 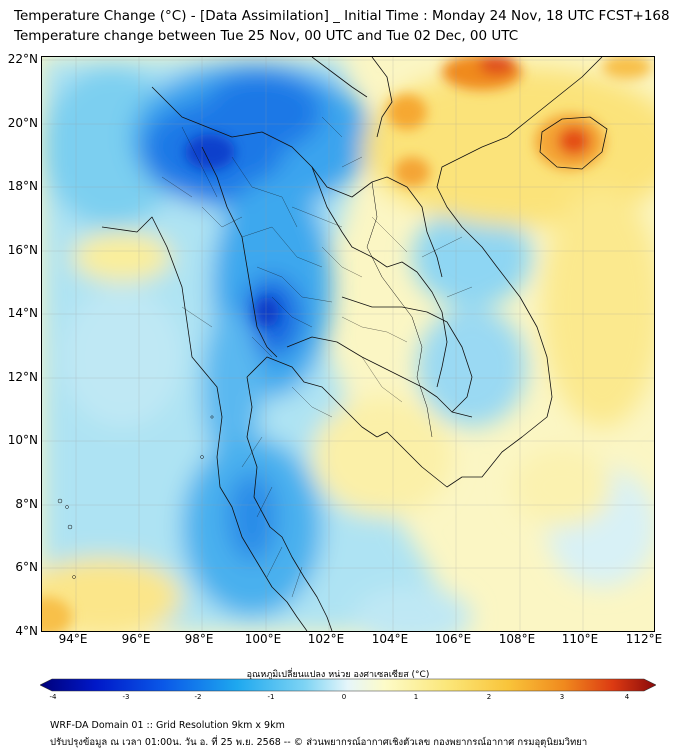 What do you see at coordinates (263, 639) in the screenshot?
I see `lon-label-100: 100°E` at bounding box center [263, 639].